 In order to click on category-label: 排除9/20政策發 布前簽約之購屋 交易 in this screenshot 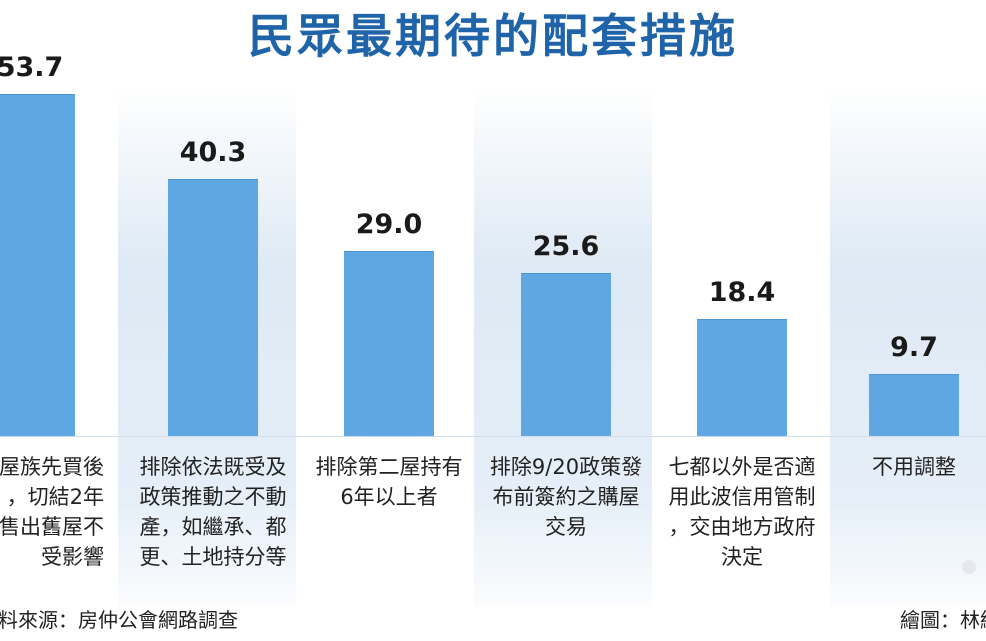, I will do `click(566, 497)`.